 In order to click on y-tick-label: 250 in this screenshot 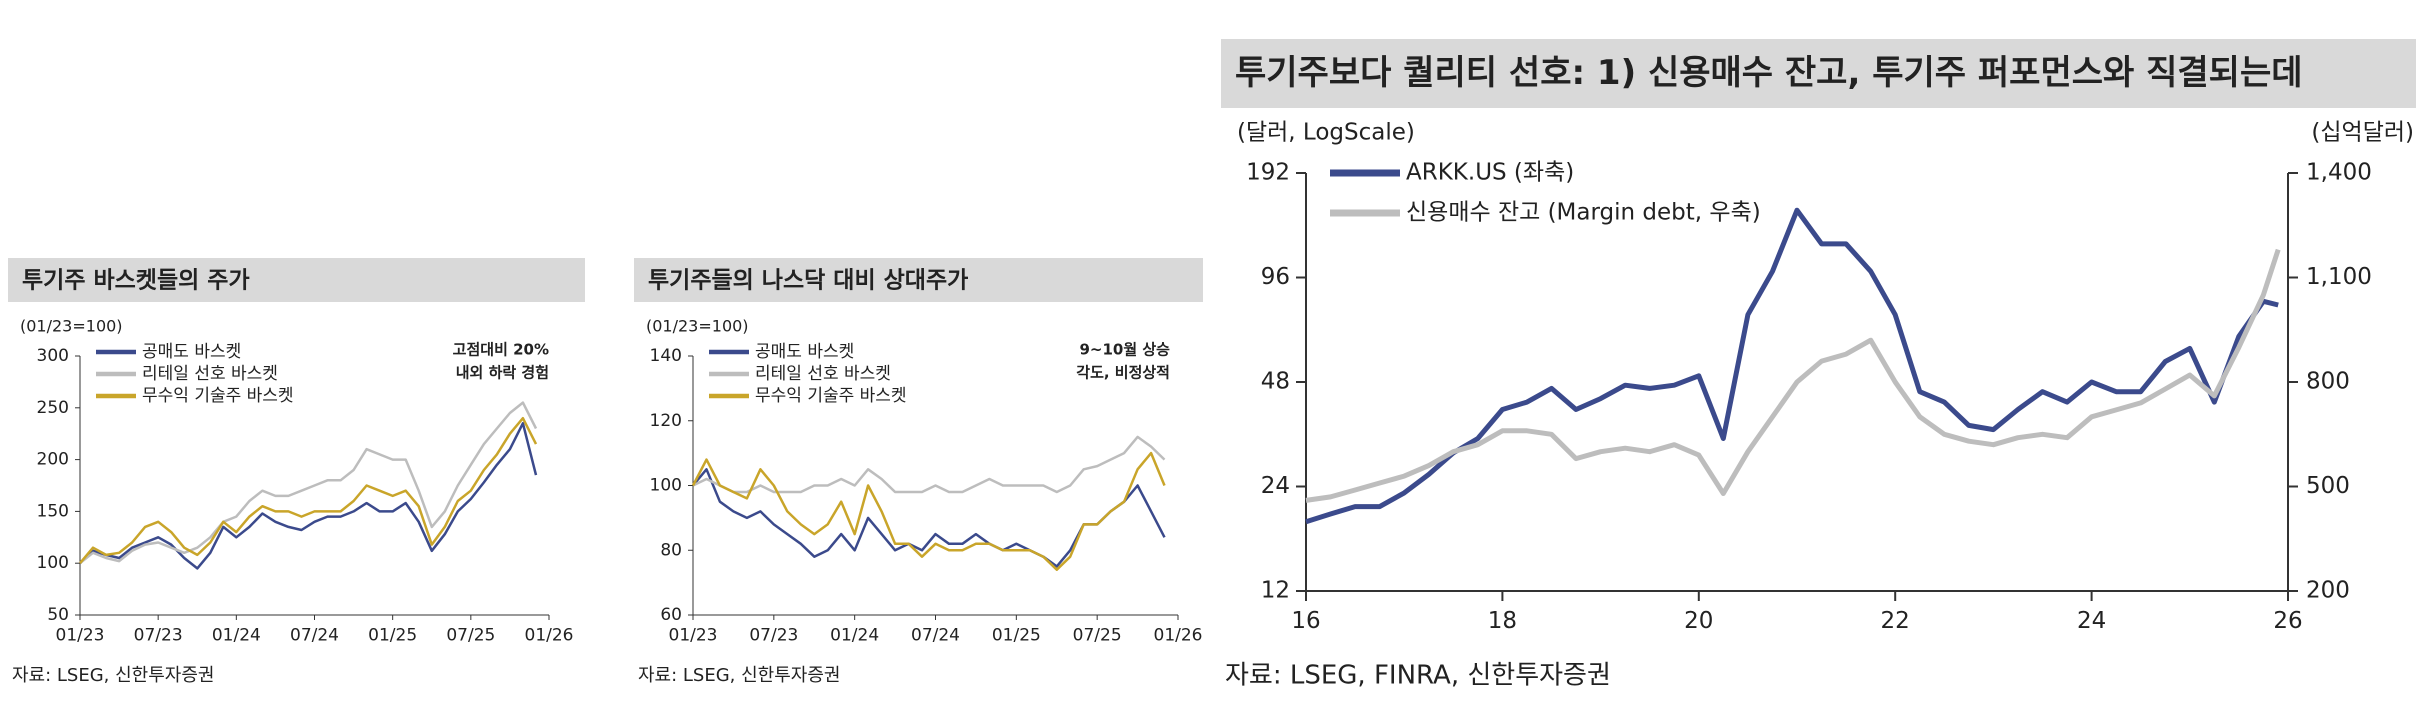, I will do `click(53, 408)`.